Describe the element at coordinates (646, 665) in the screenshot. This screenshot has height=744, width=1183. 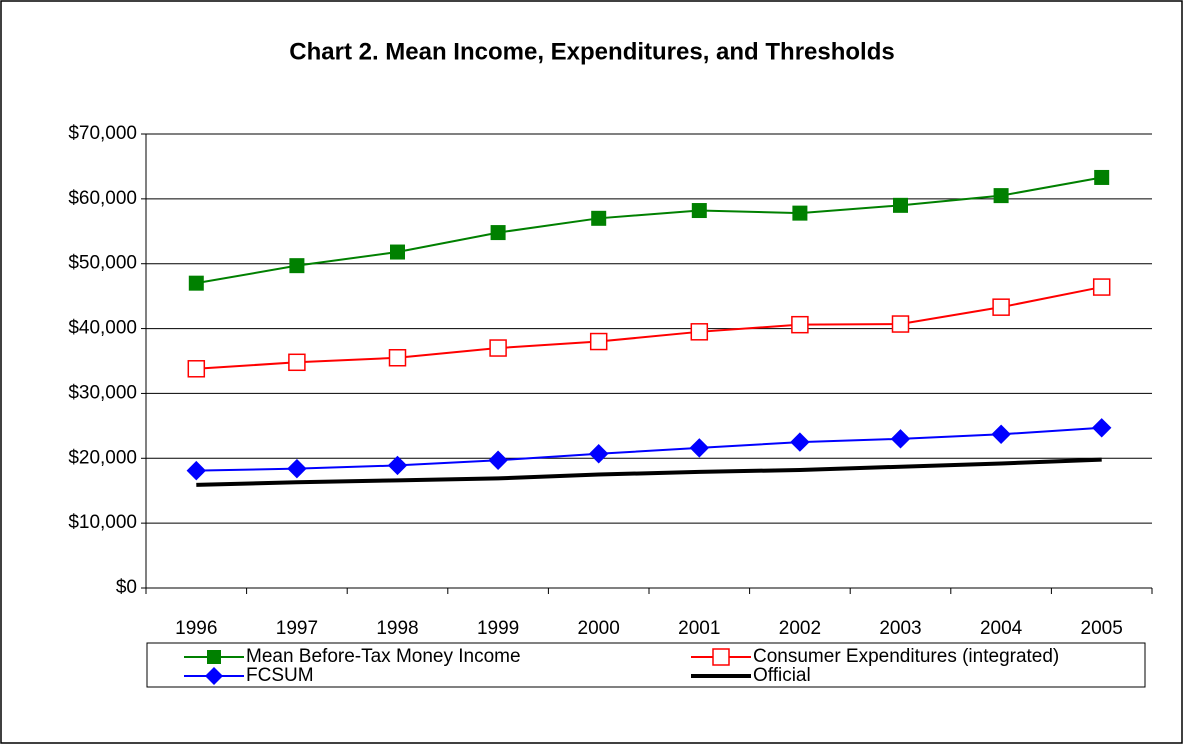
I see `legend-box` at that location.